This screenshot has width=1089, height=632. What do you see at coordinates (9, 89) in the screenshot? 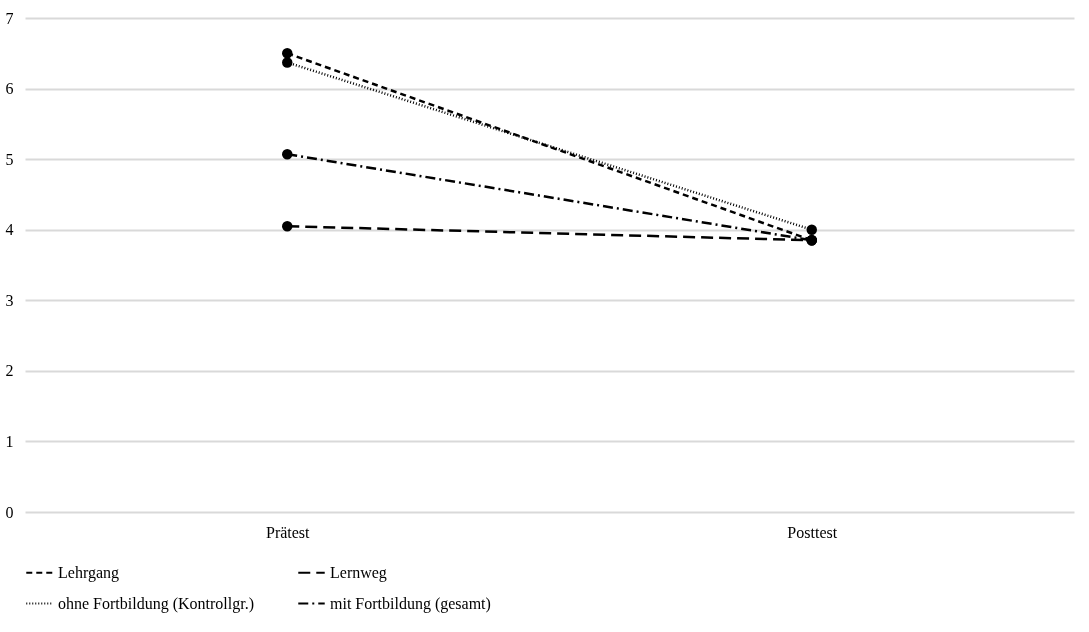
I see `y-tick-label: 6` at bounding box center [9, 89].